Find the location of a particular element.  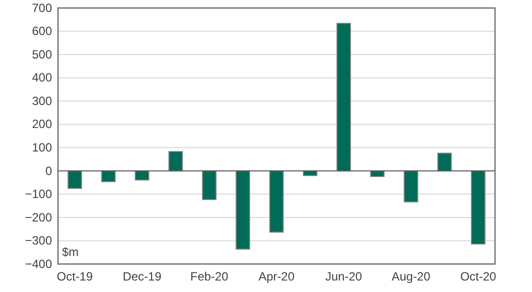

y-tick-label: −300 is located at coordinates (38, 241).